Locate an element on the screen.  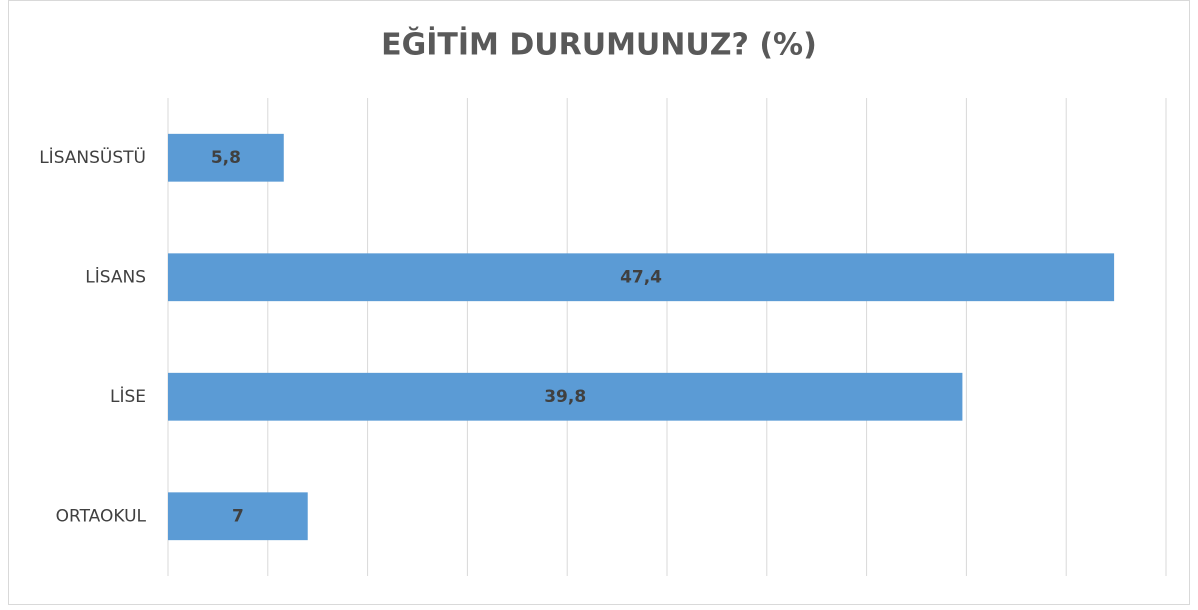
y-tick-label: ORTAOKUL is located at coordinates (101, 516).